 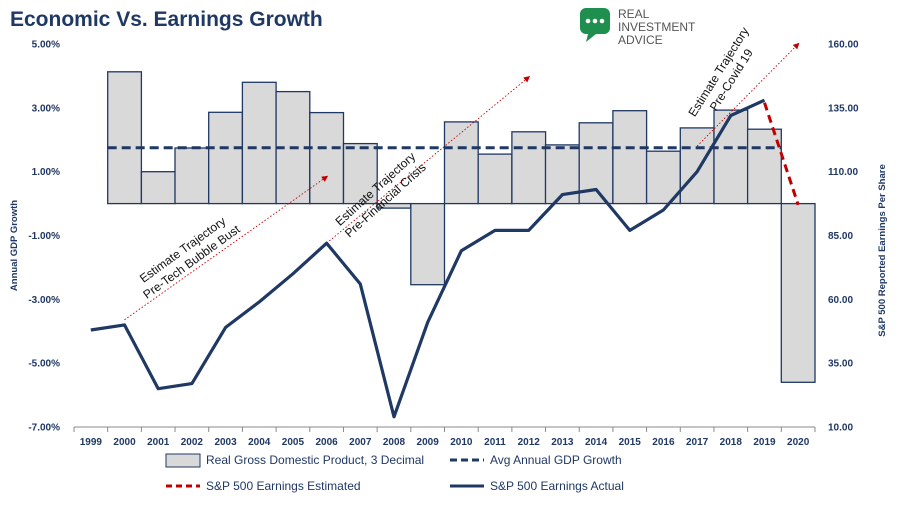 What do you see at coordinates (44, 364) in the screenshot?
I see `left-tick-label: -5.00%` at bounding box center [44, 364].